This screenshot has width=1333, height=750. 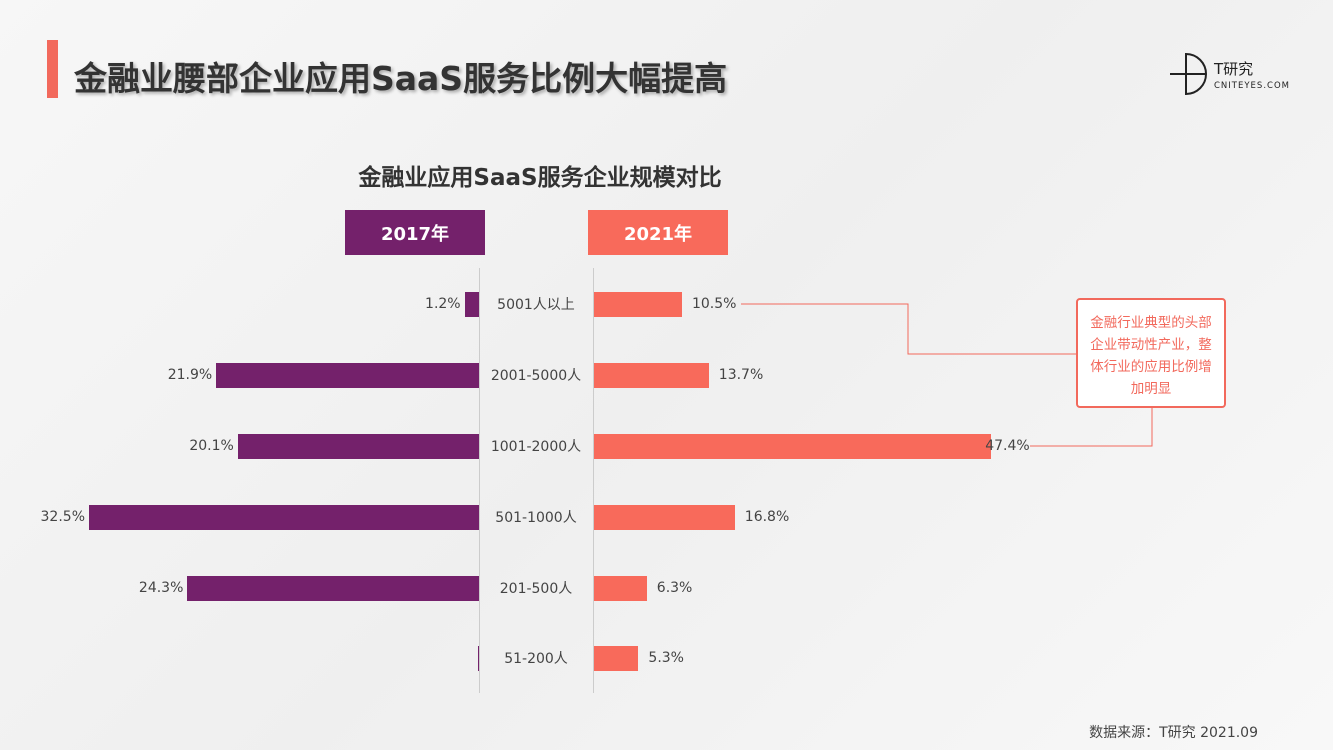 What do you see at coordinates (674, 588) in the screenshot?
I see `value-label-2021: 6.3%` at bounding box center [674, 588].